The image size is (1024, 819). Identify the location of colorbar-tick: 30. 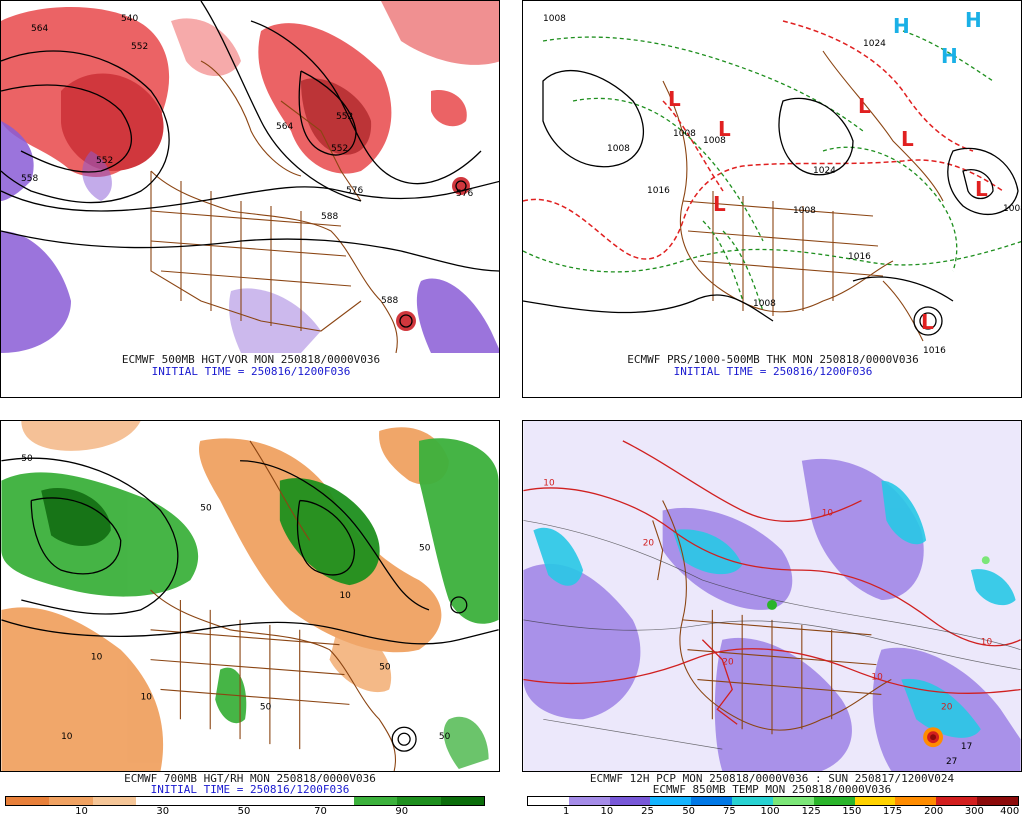
(163, 811).